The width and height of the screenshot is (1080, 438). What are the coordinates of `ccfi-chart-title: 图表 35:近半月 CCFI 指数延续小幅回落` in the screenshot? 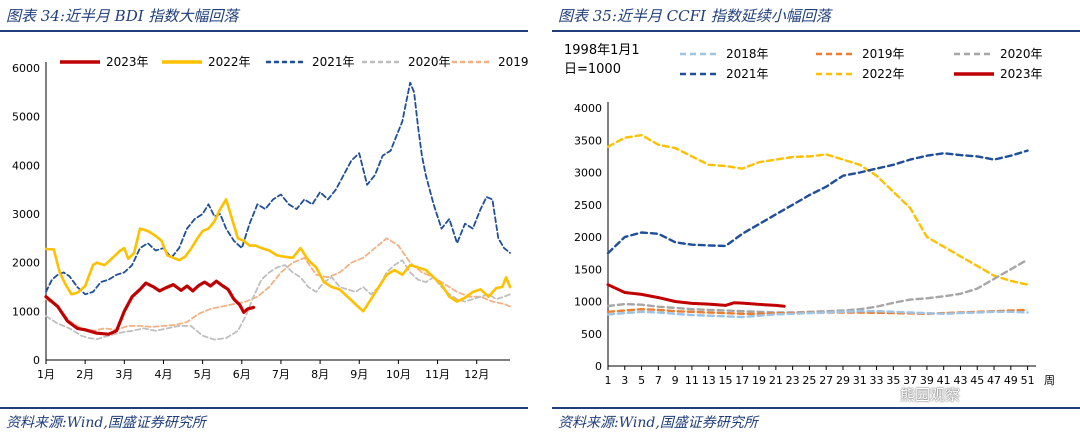 It's located at (694, 16).